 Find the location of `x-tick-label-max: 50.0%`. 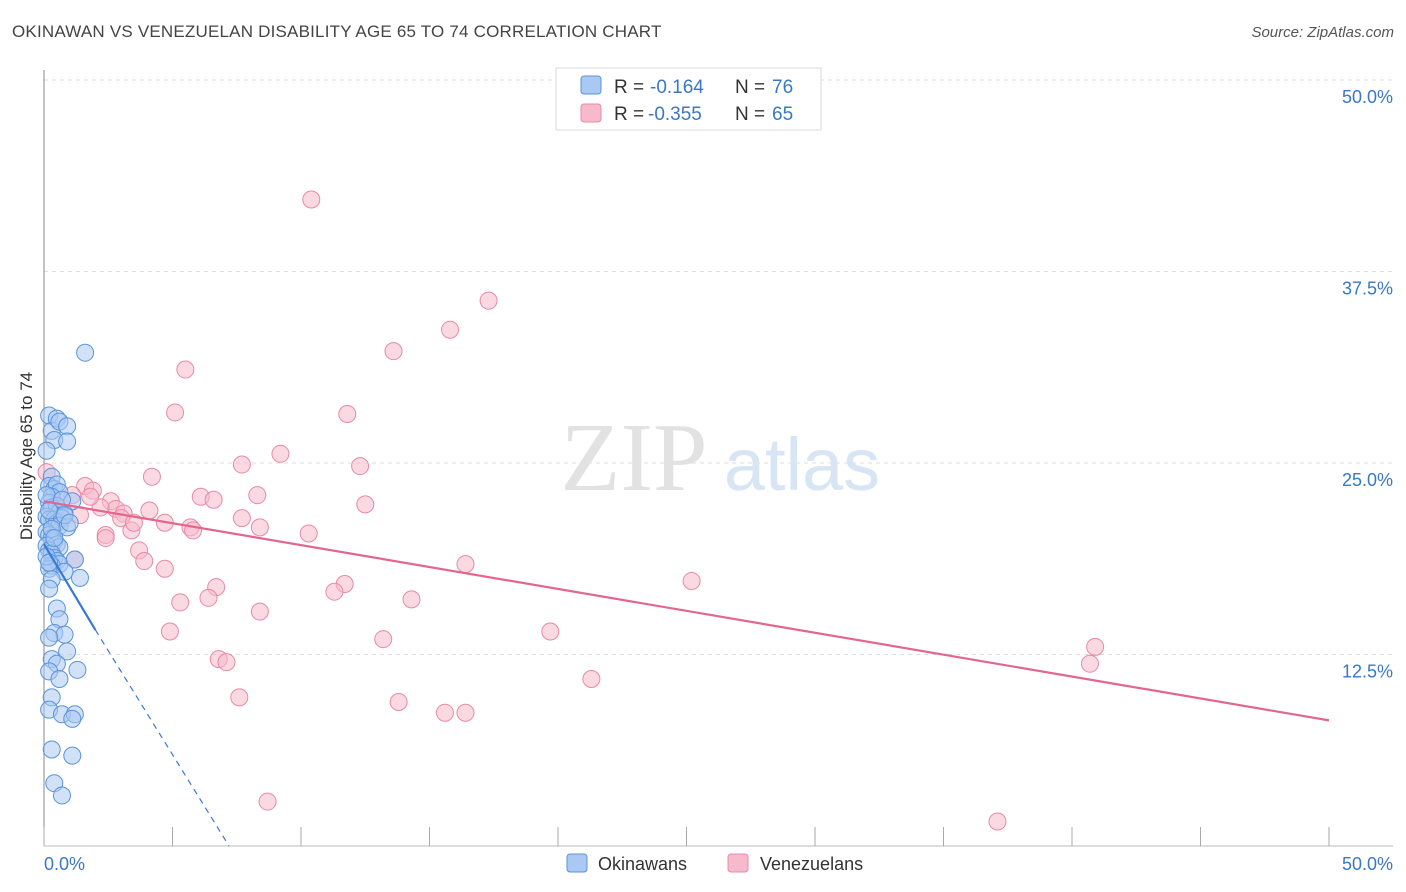

x-tick-label-max: 50.0% is located at coordinates (1367, 864).